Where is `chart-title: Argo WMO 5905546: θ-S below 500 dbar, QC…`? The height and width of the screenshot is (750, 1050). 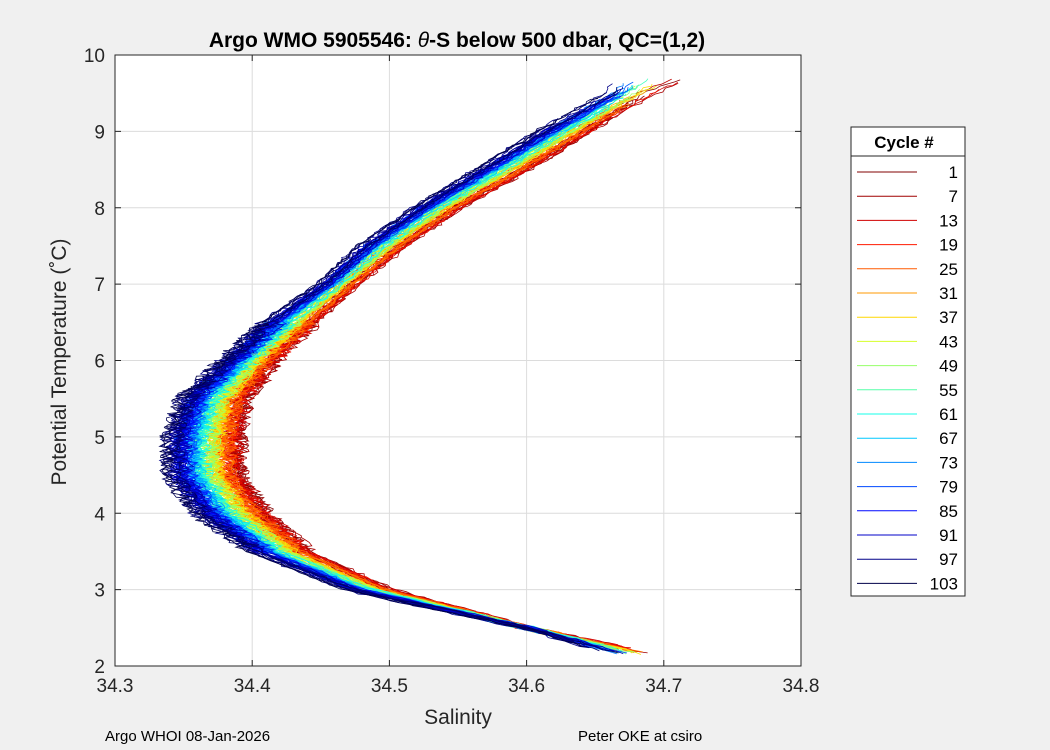
chart-title: Argo WMO 5905546: θ-S below 500 dbar, QC… is located at coordinates (457, 40).